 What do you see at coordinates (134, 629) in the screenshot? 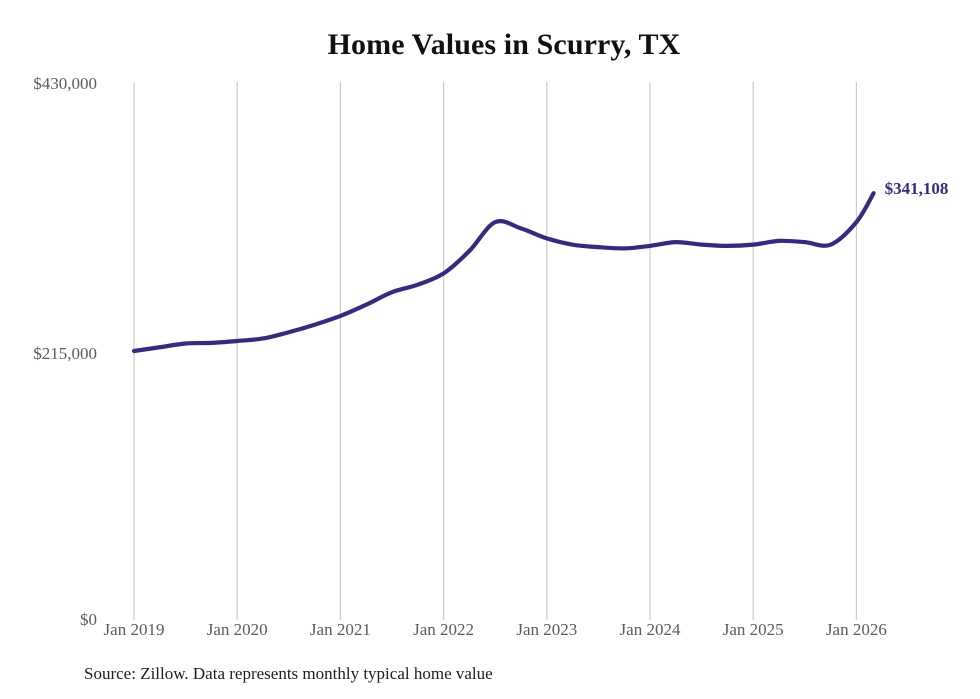
I see `x-axis-tick-label: Jan 2019` at bounding box center [134, 629].